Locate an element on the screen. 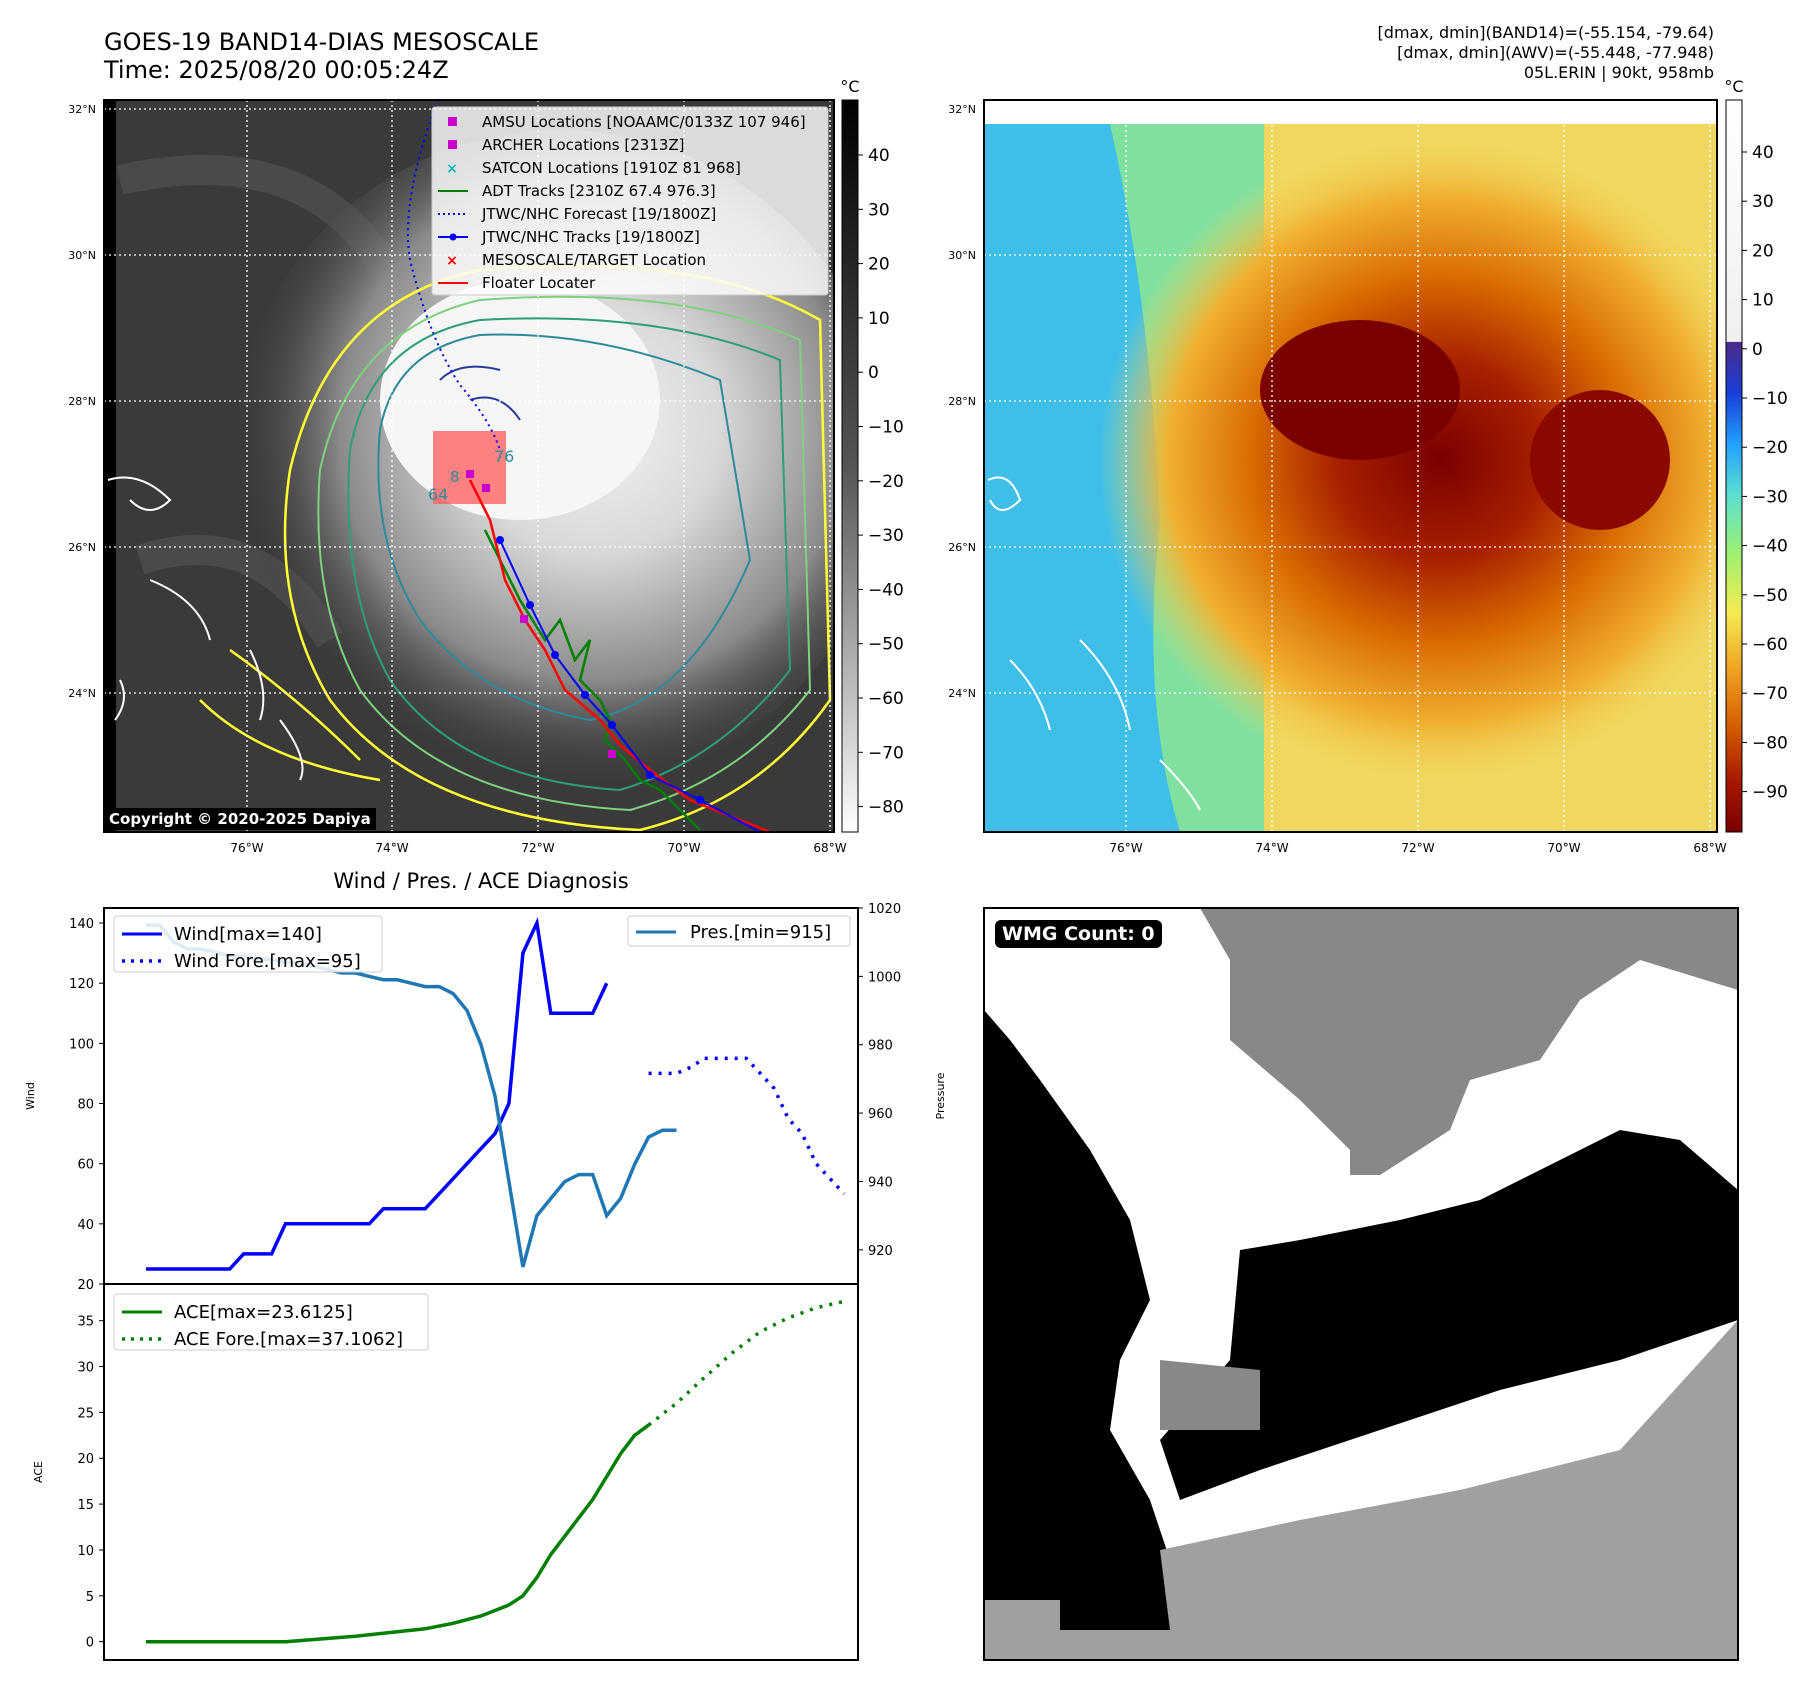 This screenshot has height=1690, width=1797. legend-item: ARCHER Locations [2313Z] is located at coordinates (566, 145).